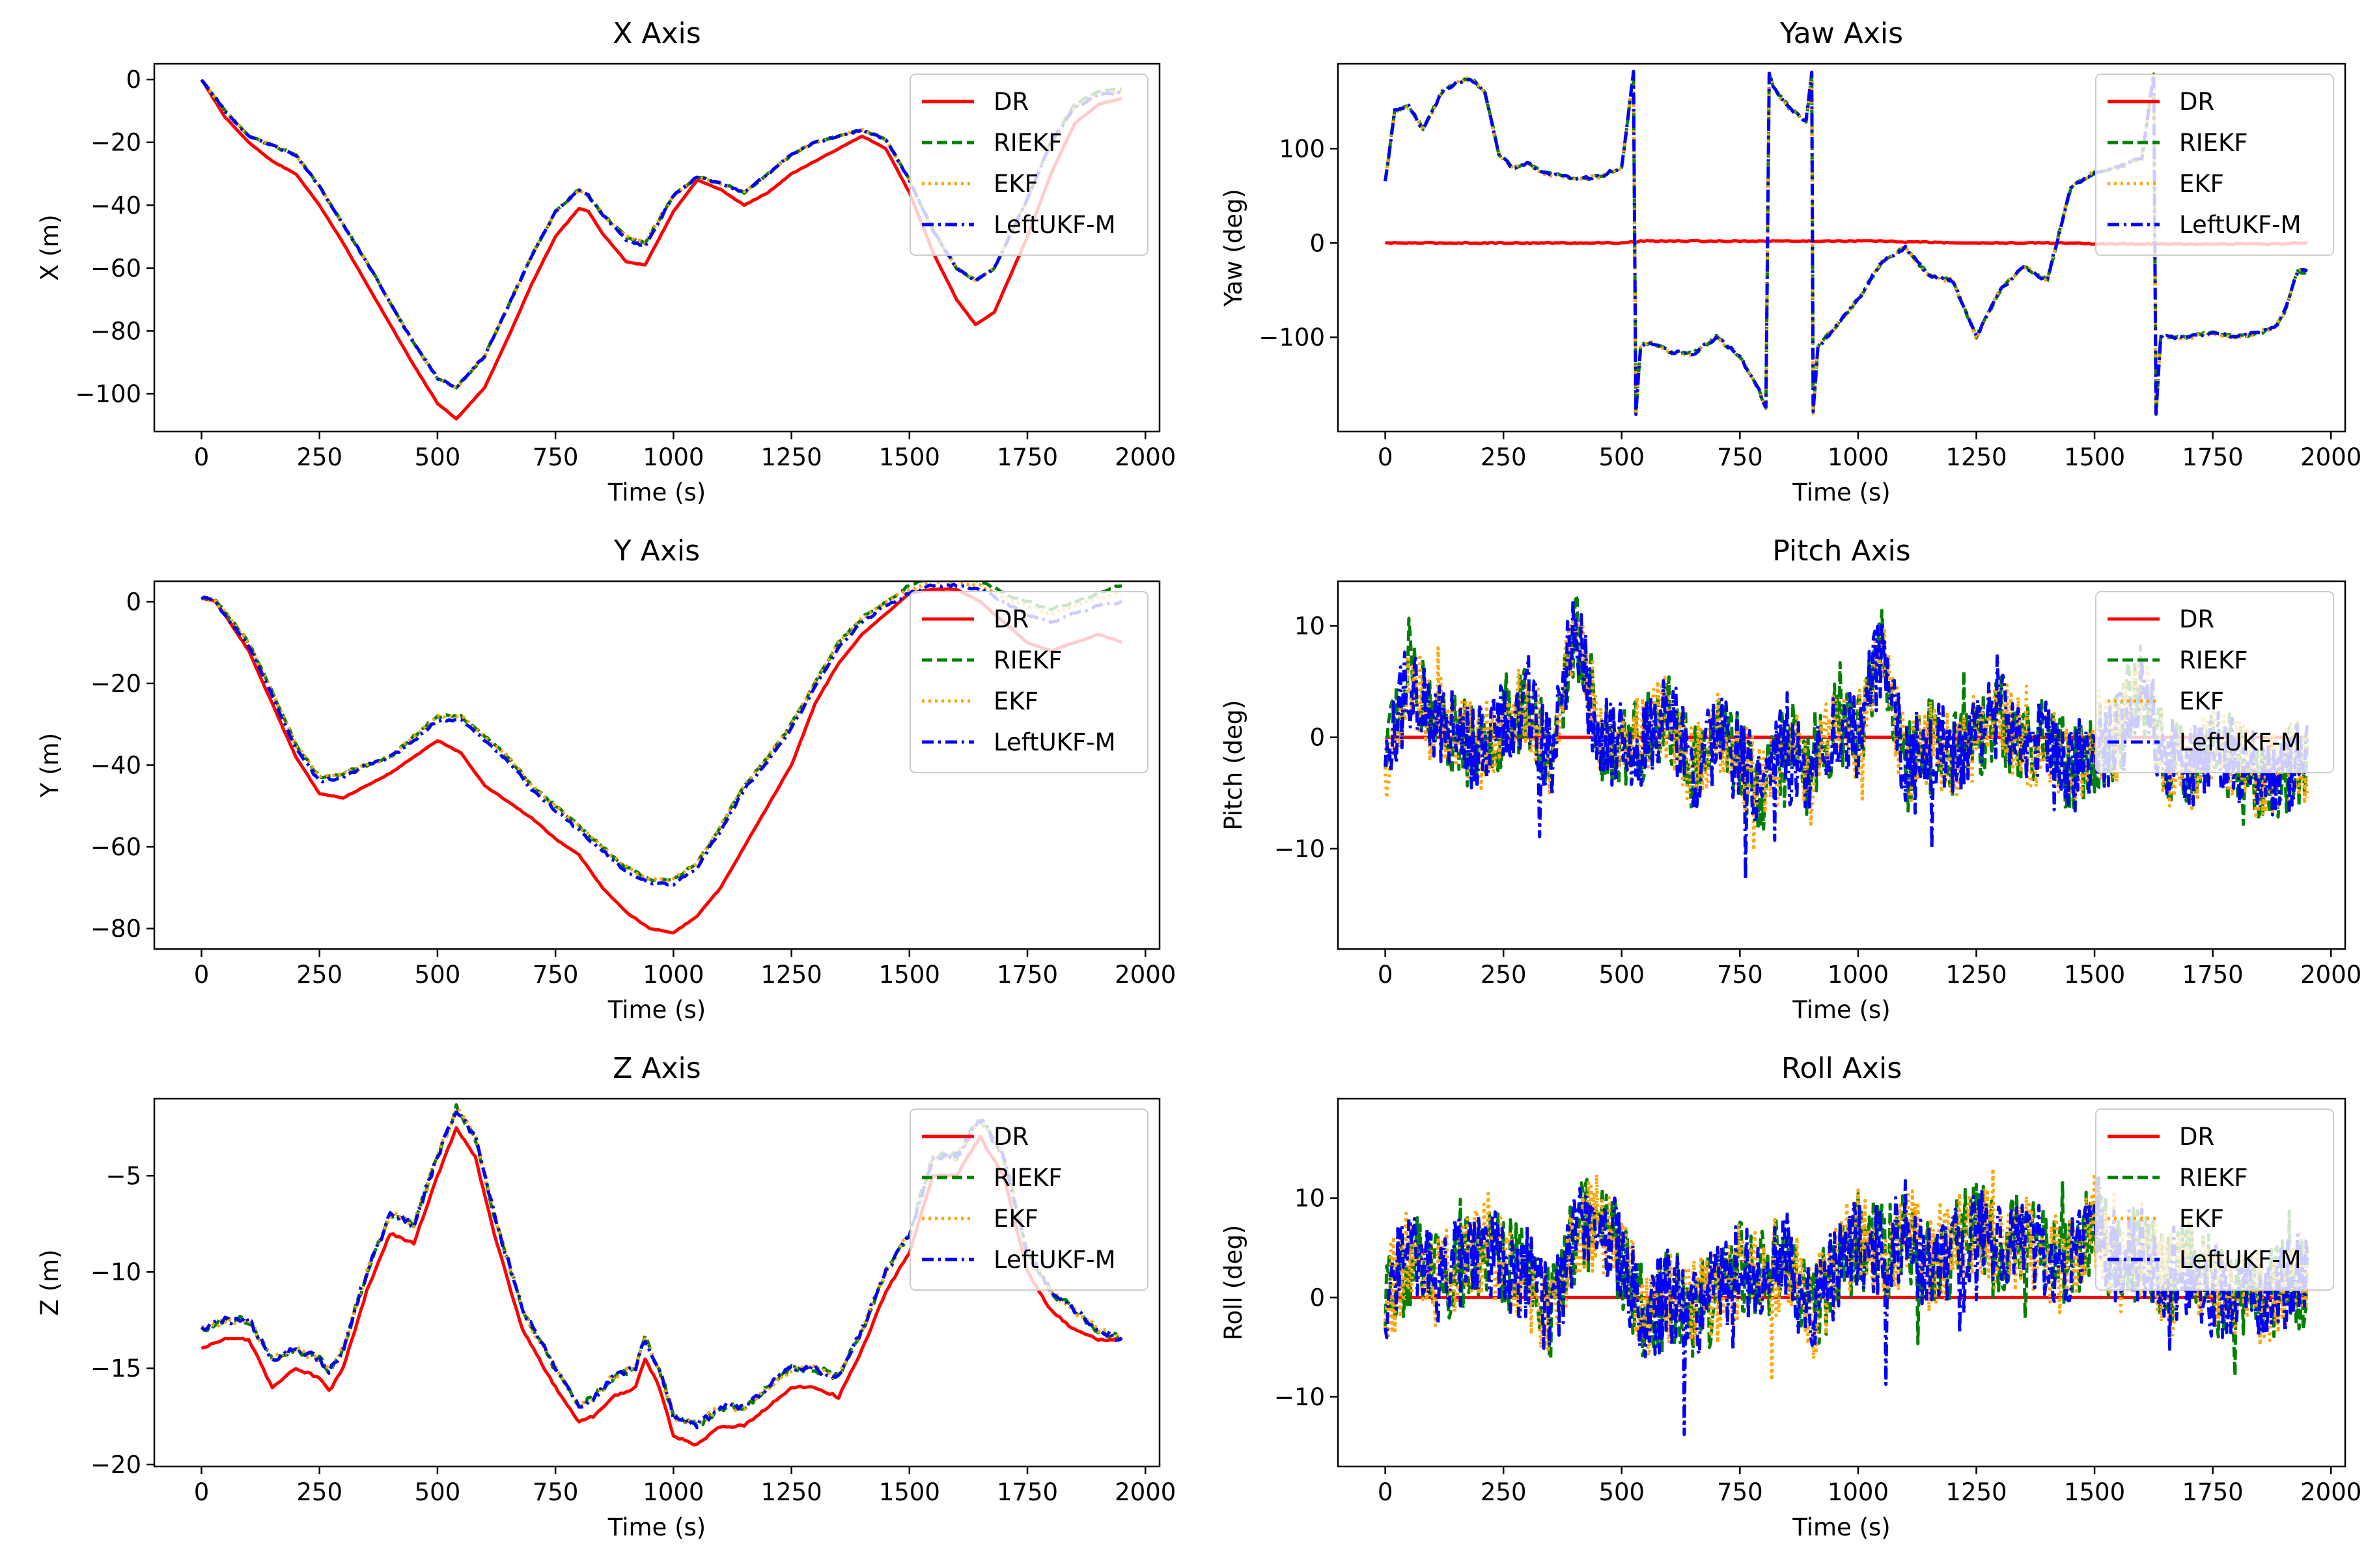 This screenshot has height=1568, width=2366. Describe the element at coordinates (50, 765) in the screenshot. I see `y-axis-label: Y (m)` at that location.